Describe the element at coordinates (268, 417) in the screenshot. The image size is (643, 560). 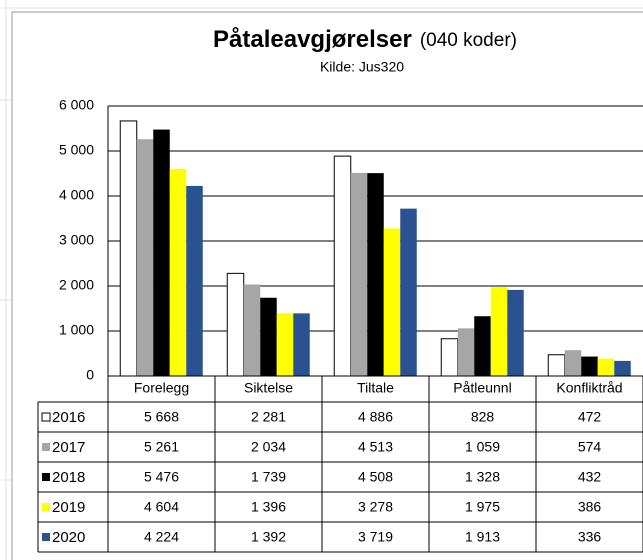
I see `table-value: 2 281` at that location.